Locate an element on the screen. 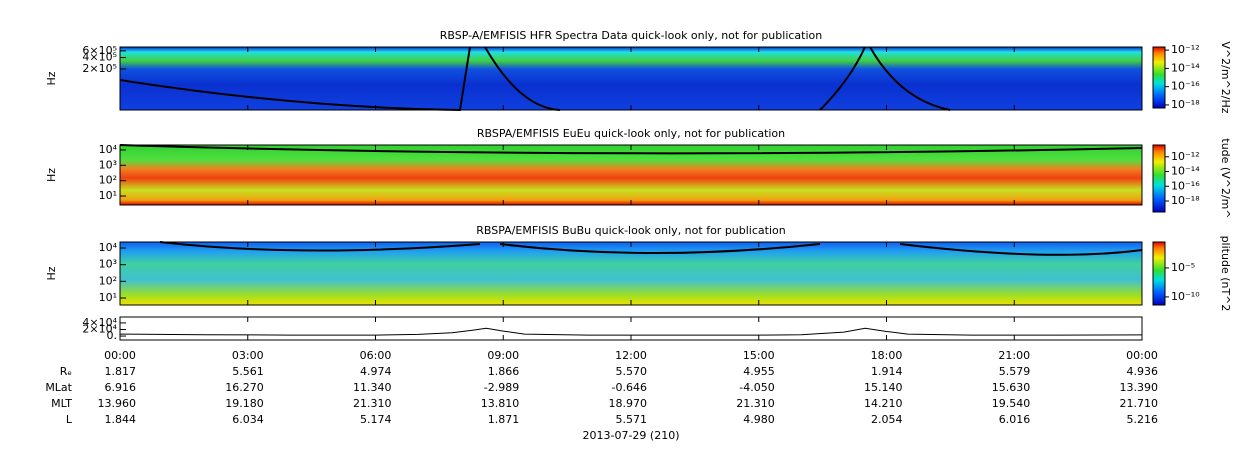  ephemeris-value: 11.340 is located at coordinates (372, 387).